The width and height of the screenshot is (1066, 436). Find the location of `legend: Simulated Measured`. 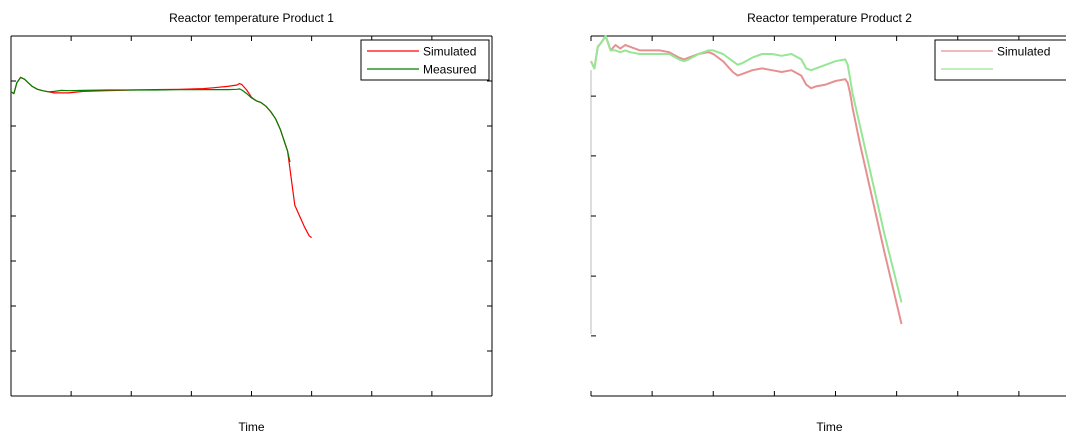

legend: Simulated Measured is located at coordinates (425, 60).